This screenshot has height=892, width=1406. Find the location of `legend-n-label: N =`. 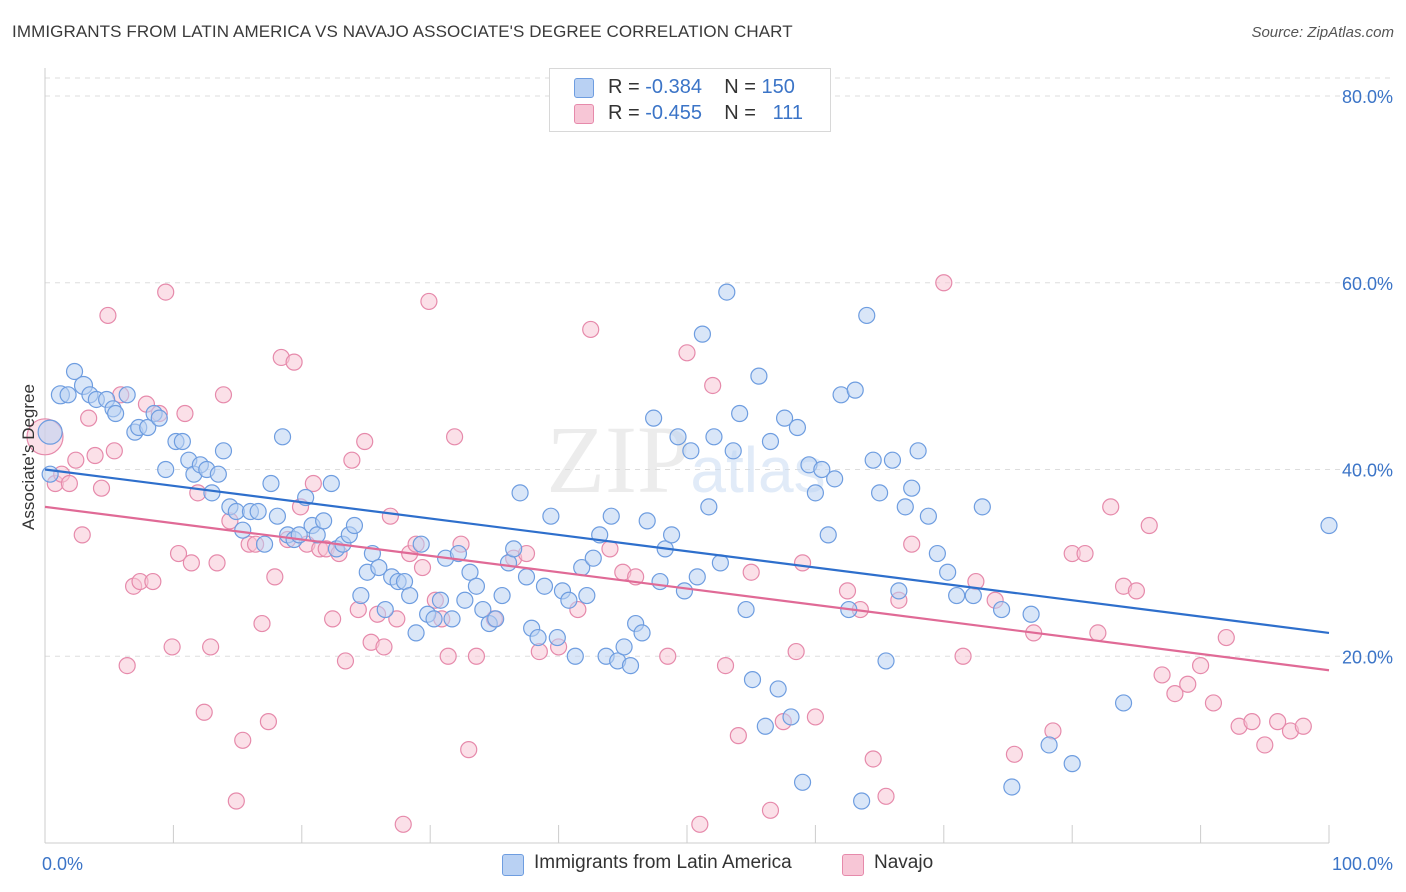

legend-n-label: N = is located at coordinates (740, 87).